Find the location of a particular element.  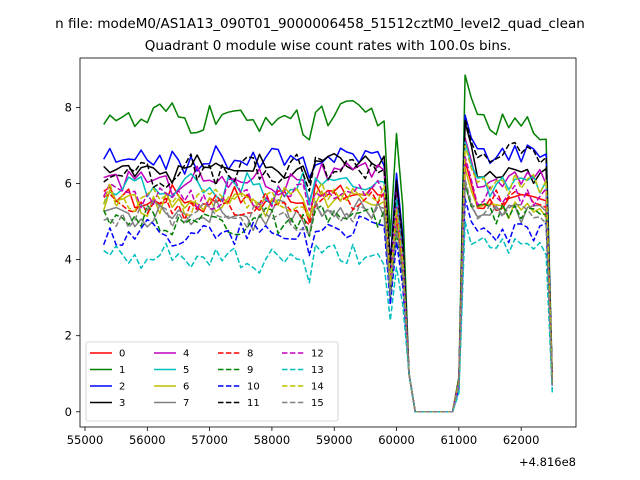

legend-label-13: 13 is located at coordinates (317, 370).